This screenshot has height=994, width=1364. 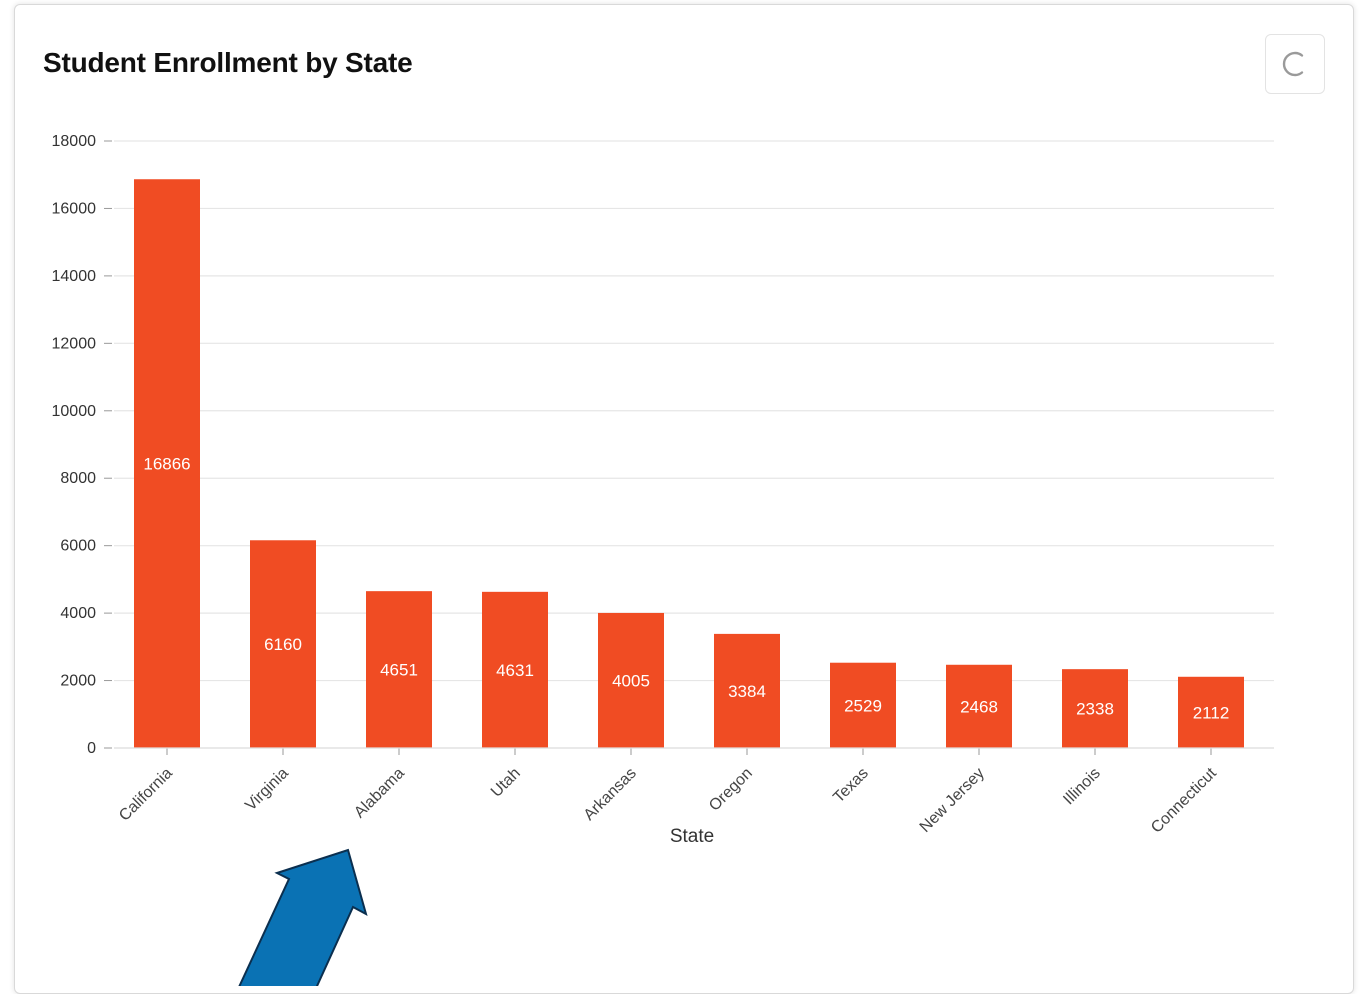 What do you see at coordinates (1081, 786) in the screenshot?
I see `x-tick-label: Illinois` at bounding box center [1081, 786].